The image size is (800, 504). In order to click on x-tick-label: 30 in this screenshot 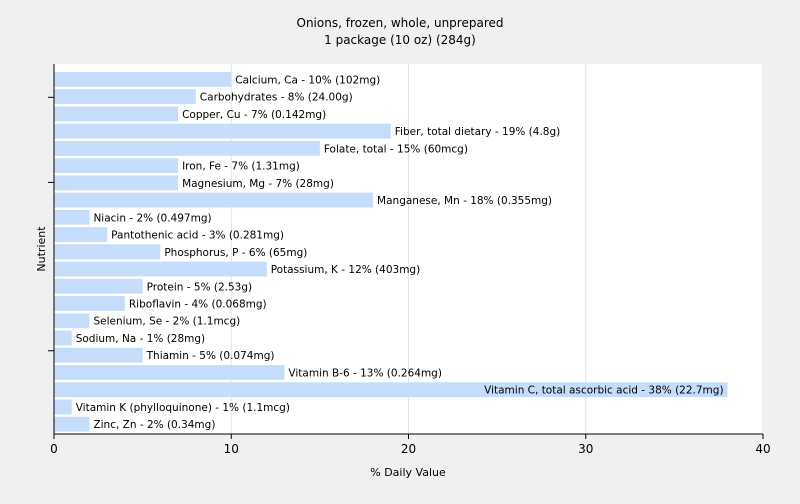, I will do `click(585, 449)`.